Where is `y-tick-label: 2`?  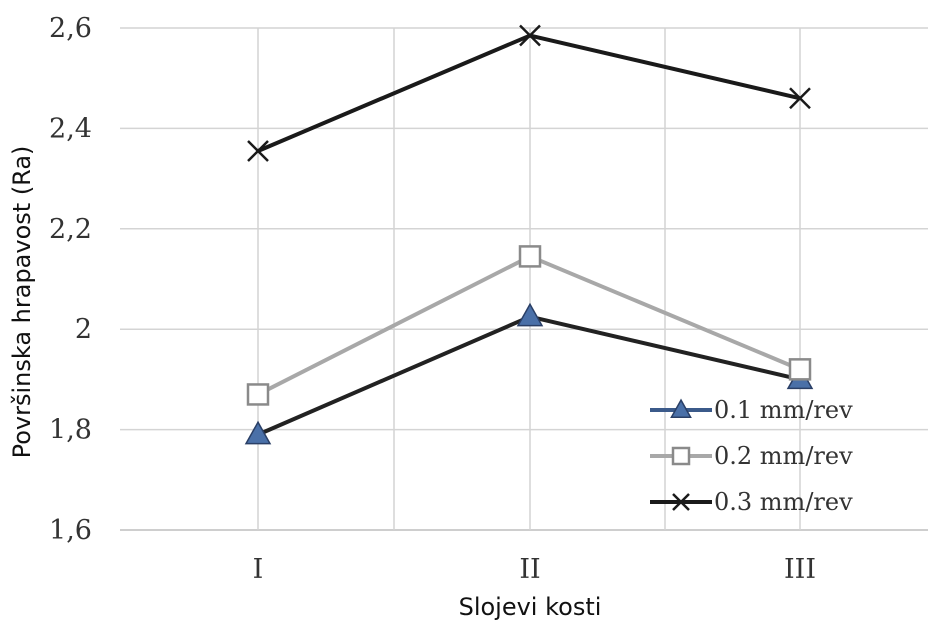
y-tick-label: 2 is located at coordinates (83, 329).